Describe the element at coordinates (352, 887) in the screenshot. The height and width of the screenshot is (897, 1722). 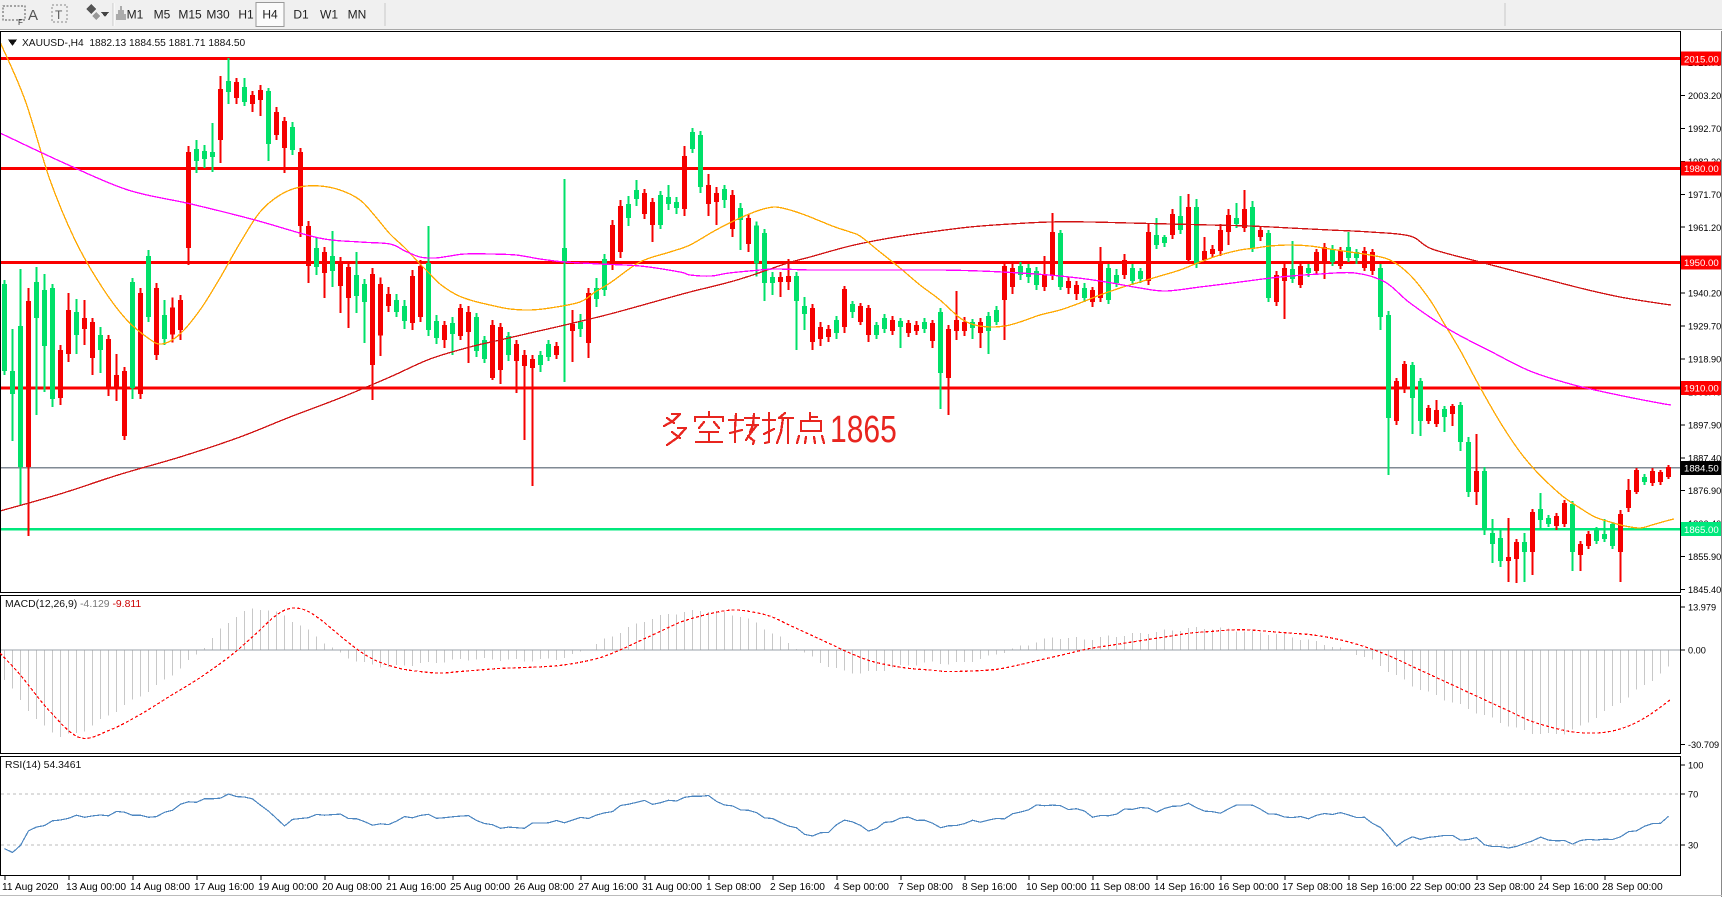
I see `svg-text: 20 Aug 08:00` at that location.